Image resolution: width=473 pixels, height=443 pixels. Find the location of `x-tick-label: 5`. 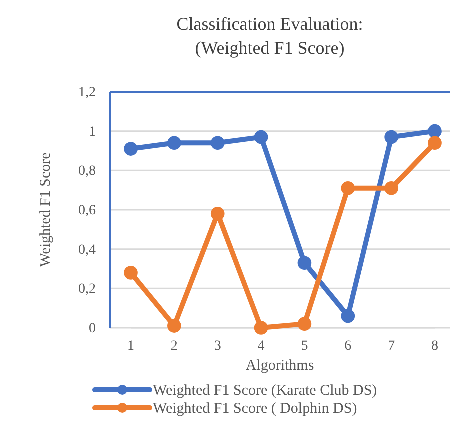

x-tick-label: 5 is located at coordinates (304, 346).